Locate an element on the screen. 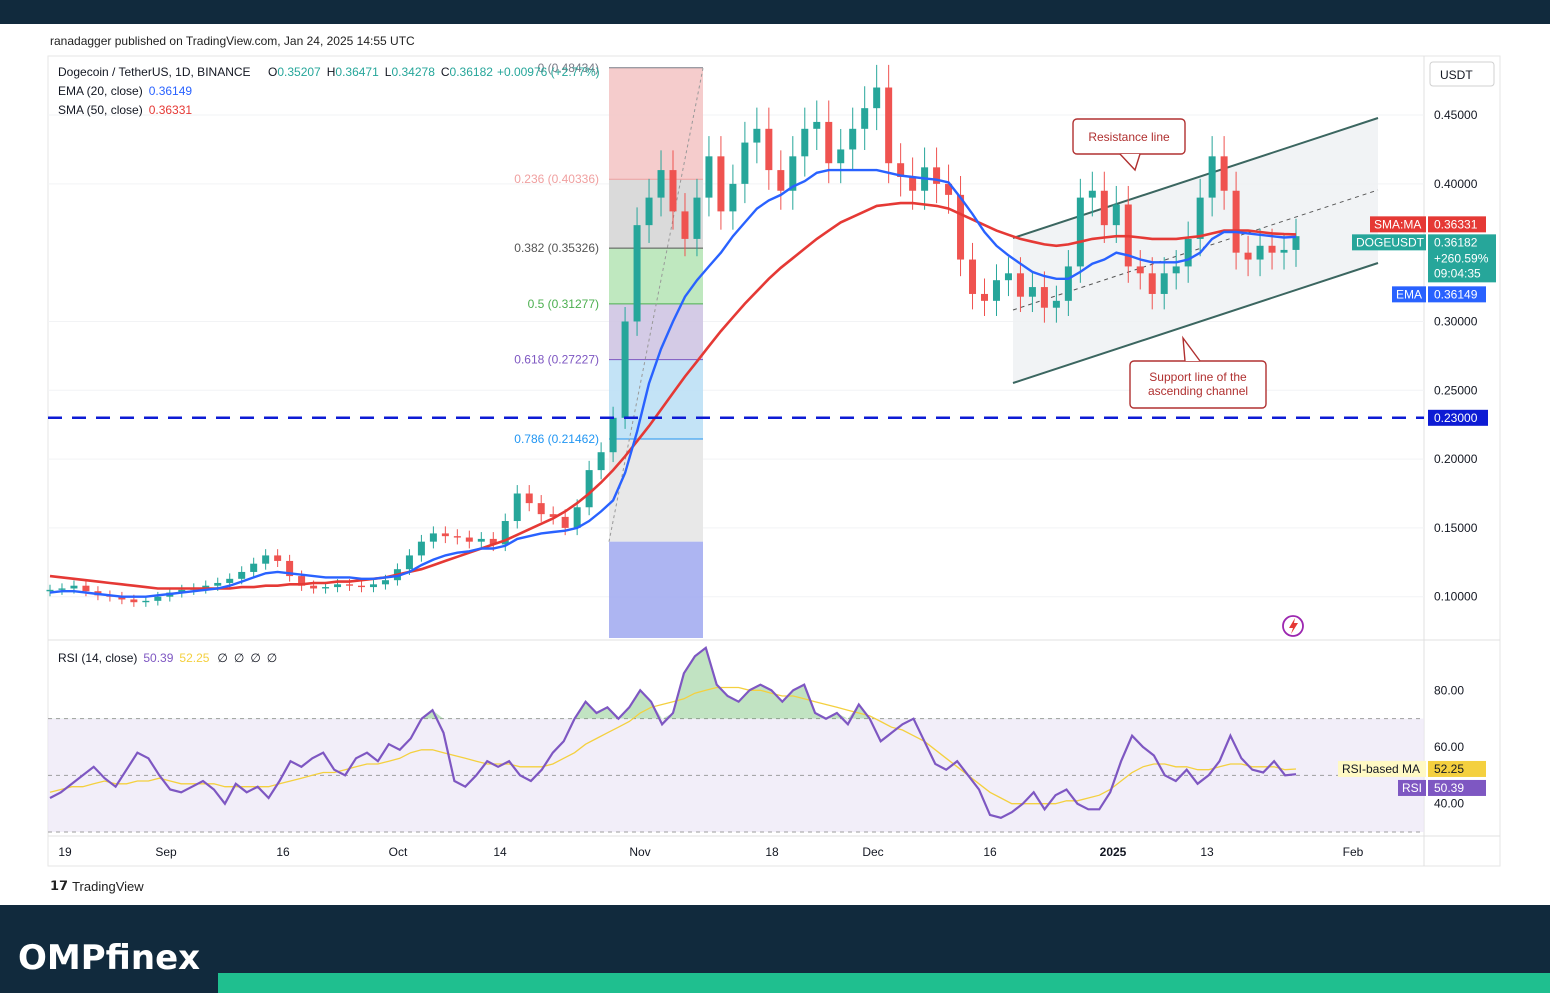  svg-text: +260.59% is located at coordinates (1461, 258).